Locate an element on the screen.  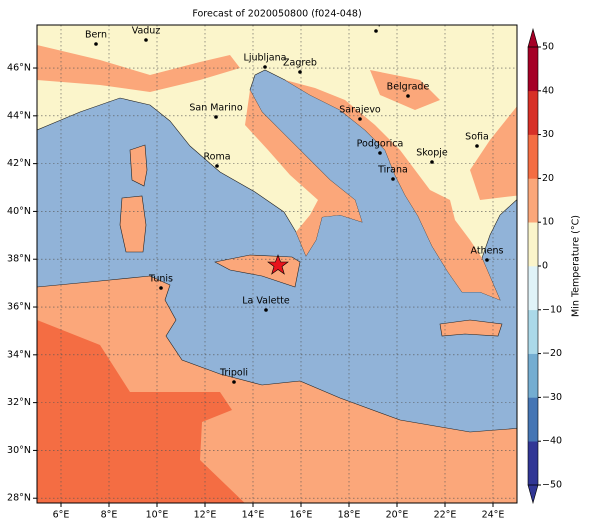
colorbar-label: Min Temperature (°C) is located at coordinates (576, 266).